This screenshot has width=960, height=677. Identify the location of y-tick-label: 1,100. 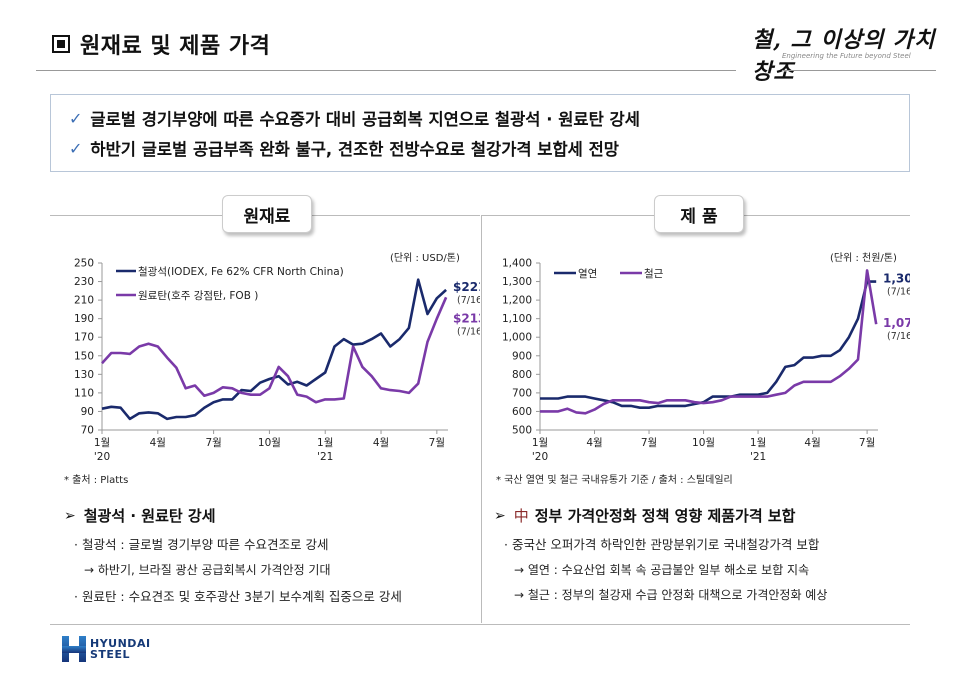
(517, 319).